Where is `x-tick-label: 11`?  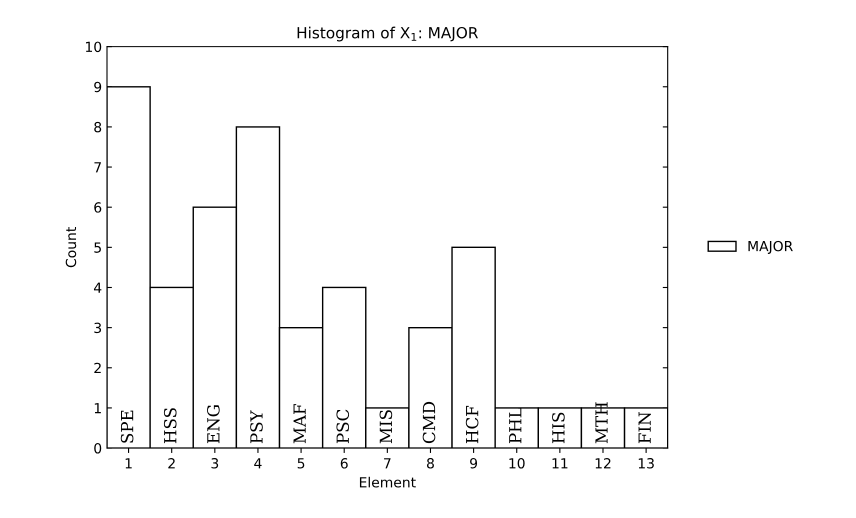
x-tick-label: 11 is located at coordinates (560, 463).